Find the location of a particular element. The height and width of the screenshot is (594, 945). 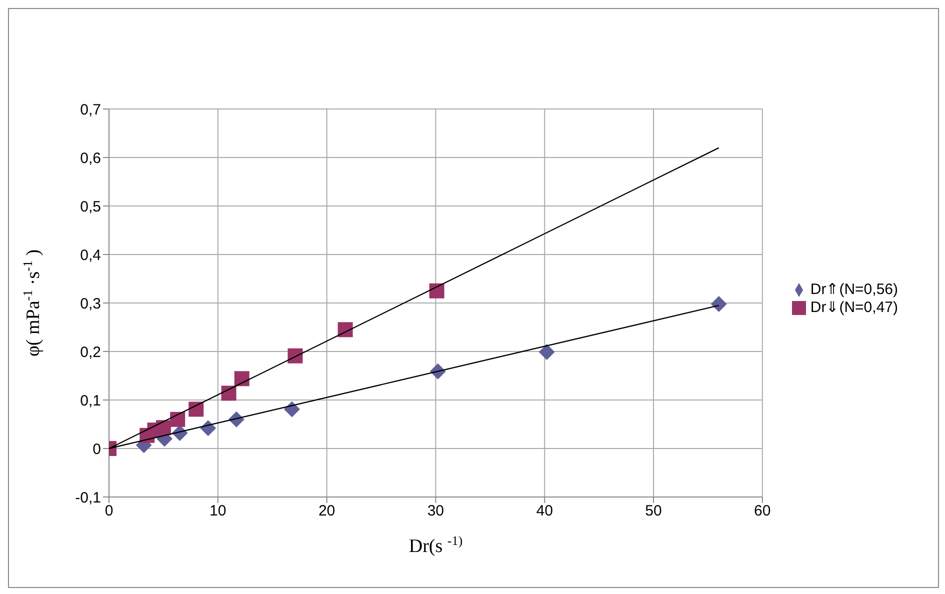

x-tick-label: 30 is located at coordinates (435, 511).